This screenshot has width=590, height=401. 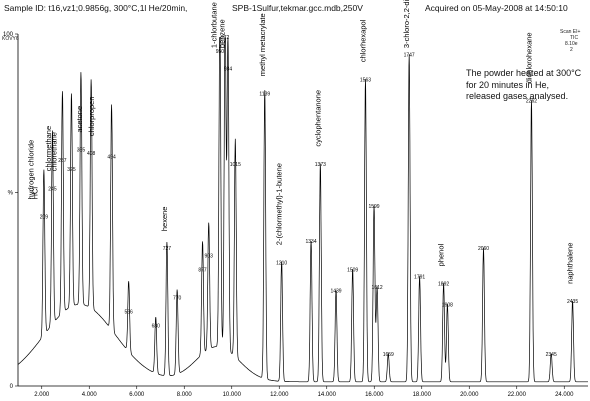 What do you see at coordinates (177, 299) in the screenshot?
I see `peak-scan-label: 770` at bounding box center [177, 299].